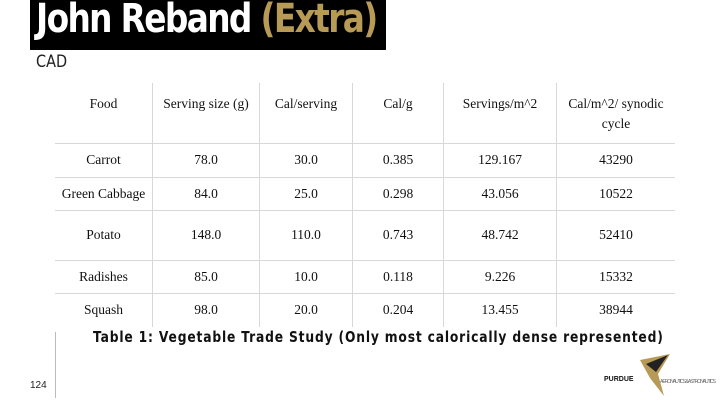  What do you see at coordinates (500, 235) in the screenshot?
I see `table-cell: 48.742` at bounding box center [500, 235].